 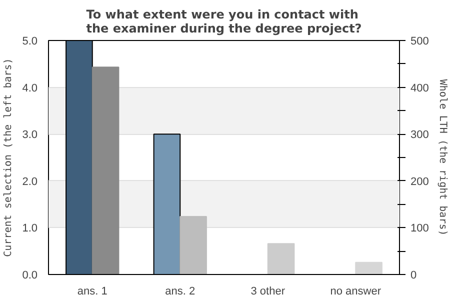 What do you see at coordinates (30, 88) in the screenshot?
I see `y-tick-label: 4.0` at bounding box center [30, 88].